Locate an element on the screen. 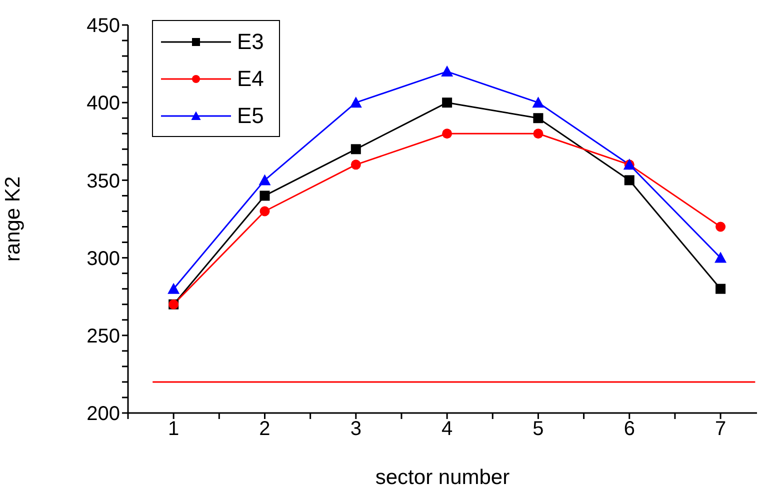  x-tick-label: 5 is located at coordinates (538, 429).